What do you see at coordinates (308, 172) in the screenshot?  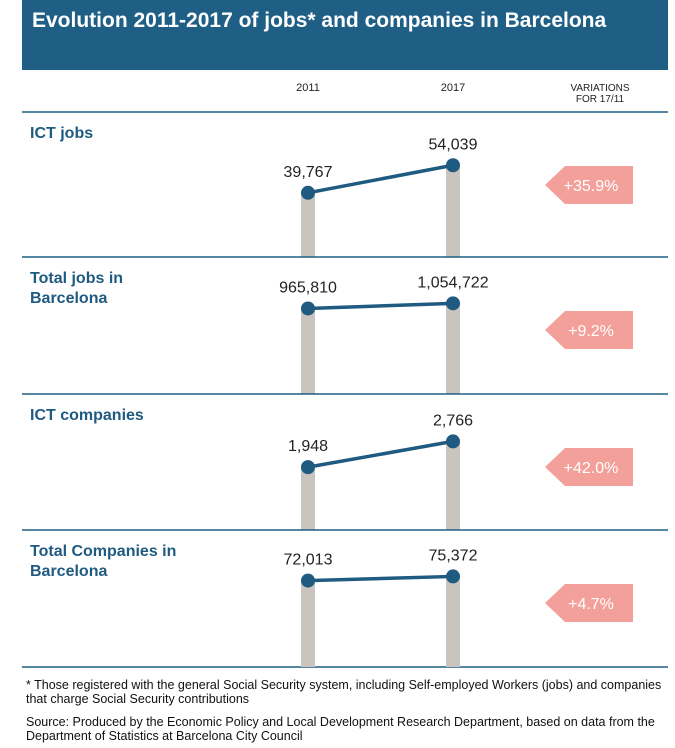 I see `value-label: 39,767` at bounding box center [308, 172].